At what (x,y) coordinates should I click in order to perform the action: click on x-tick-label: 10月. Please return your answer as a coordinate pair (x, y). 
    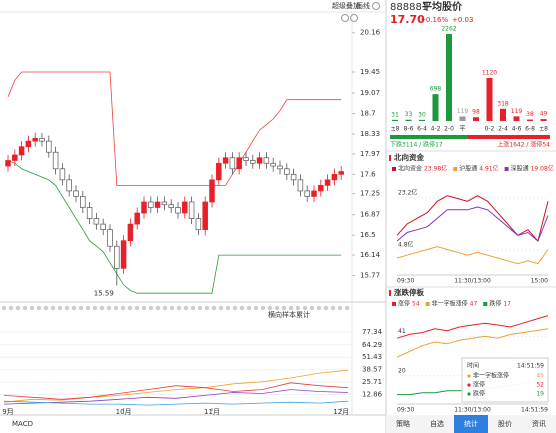
    Looking at the image, I should click on (124, 412).